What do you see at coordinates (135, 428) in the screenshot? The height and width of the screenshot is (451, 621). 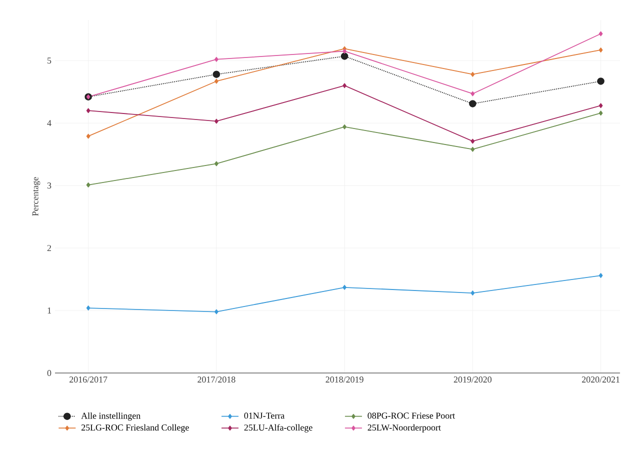 I see `legend-label: 25LG-ROC Friesland College` at bounding box center [135, 428].